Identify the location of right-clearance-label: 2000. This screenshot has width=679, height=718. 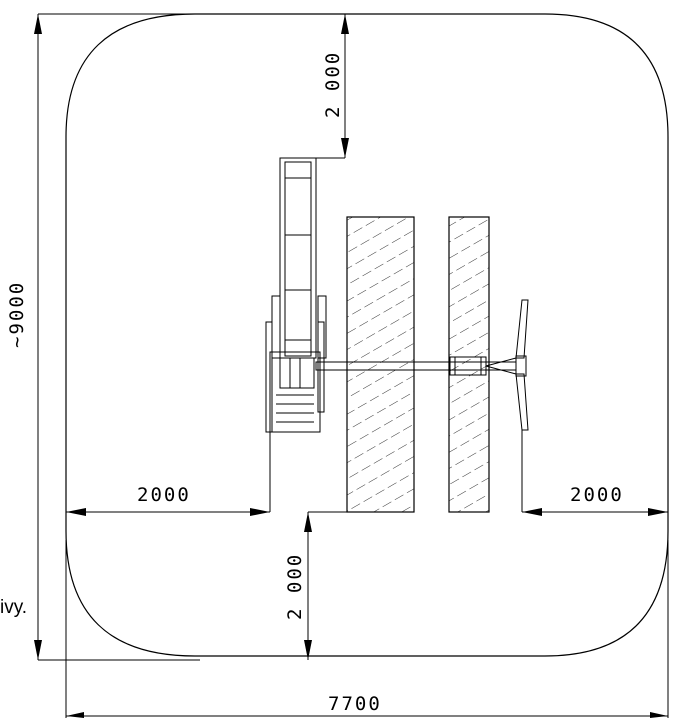
(597, 495).